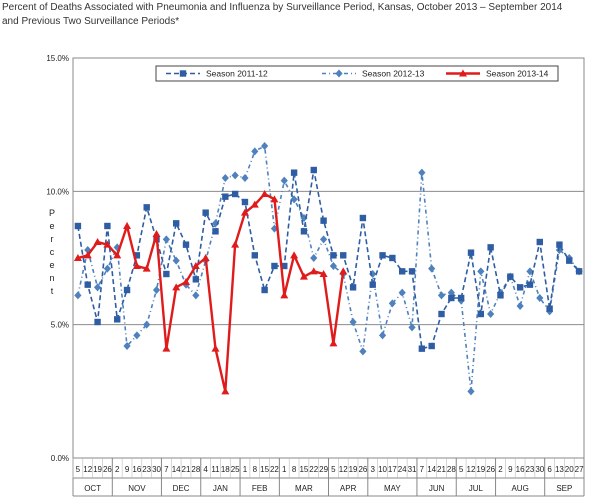 The height and width of the screenshot is (500, 600). What do you see at coordinates (520, 469) in the screenshot?
I see `x-tick-label-45: 16` at bounding box center [520, 469].